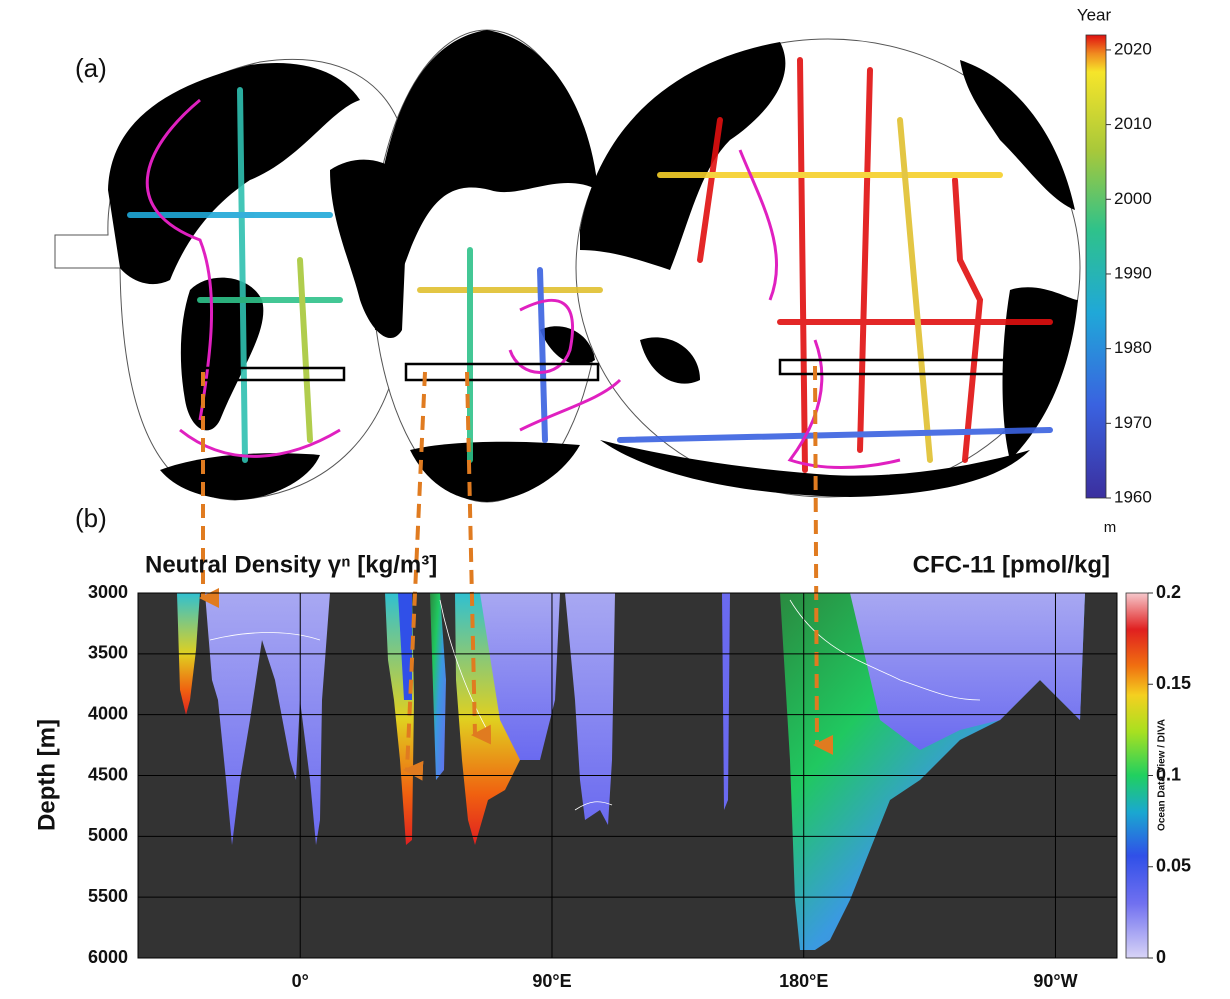 This screenshot has width=1230, height=999. I want to click on colorbar-tick-label: 0.15, so click(1173, 683).